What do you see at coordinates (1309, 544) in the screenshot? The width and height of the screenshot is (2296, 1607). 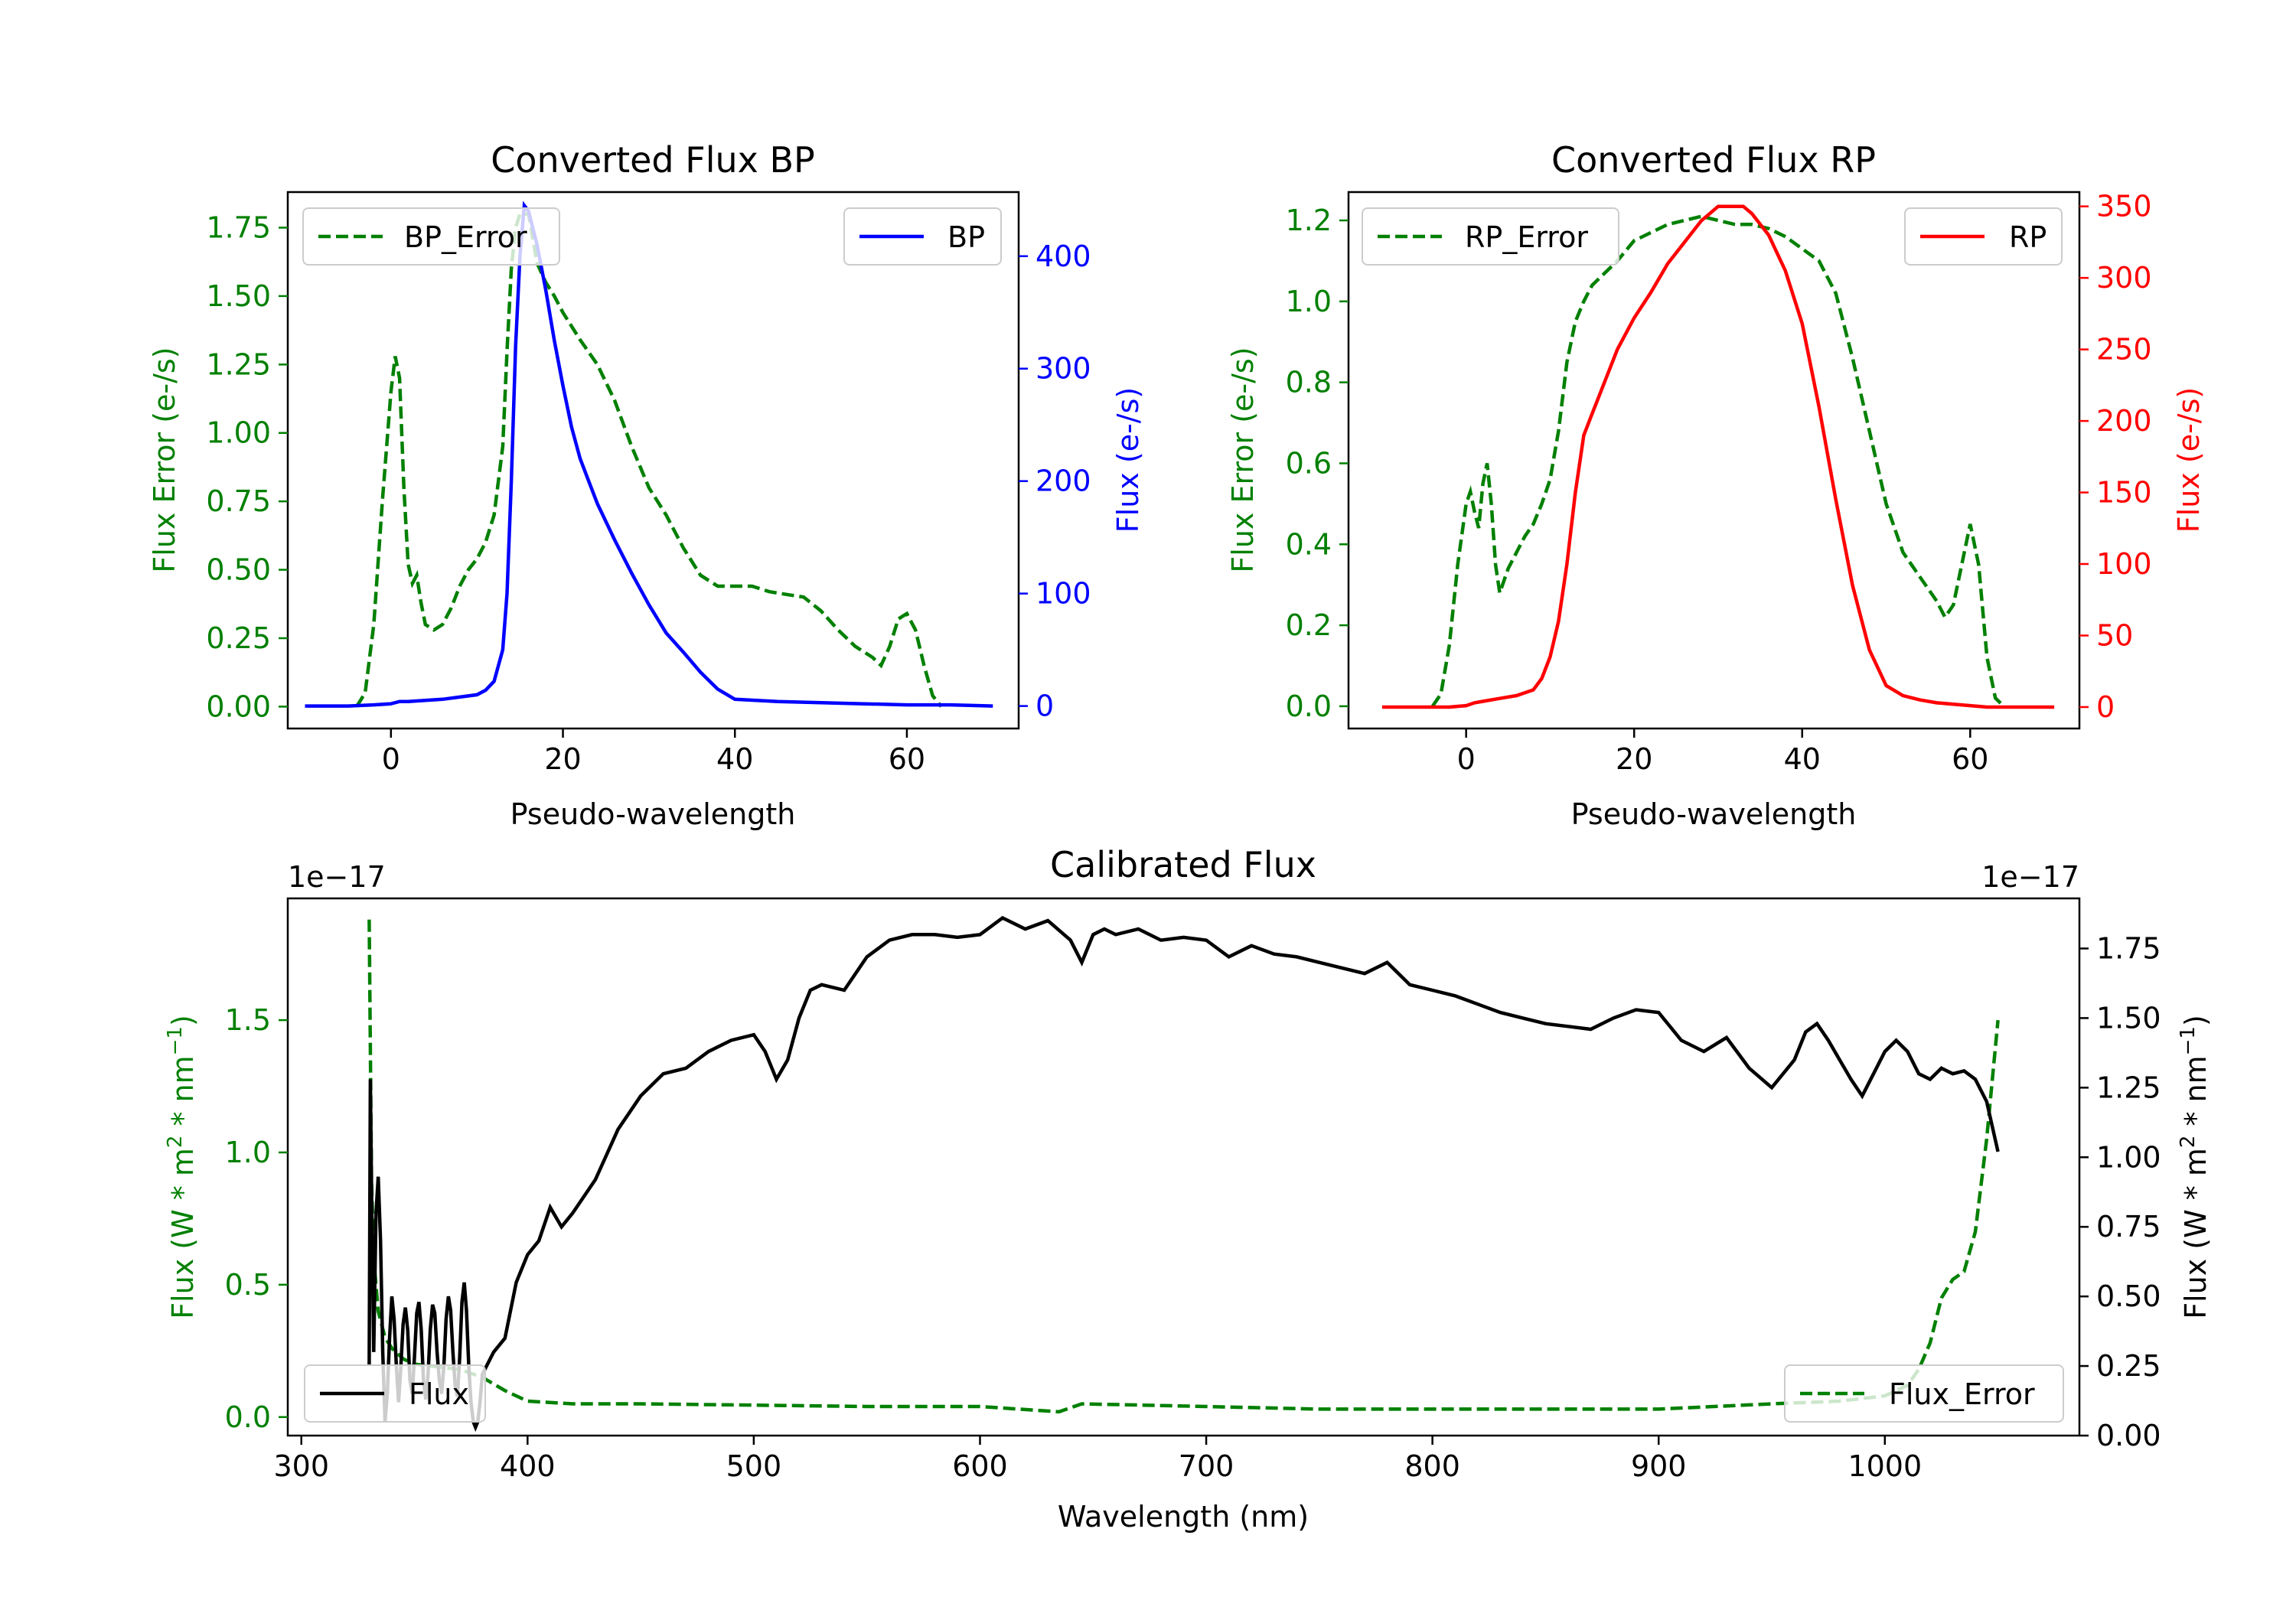 I see `y-left-tick-label: 0.4` at bounding box center [1309, 544].